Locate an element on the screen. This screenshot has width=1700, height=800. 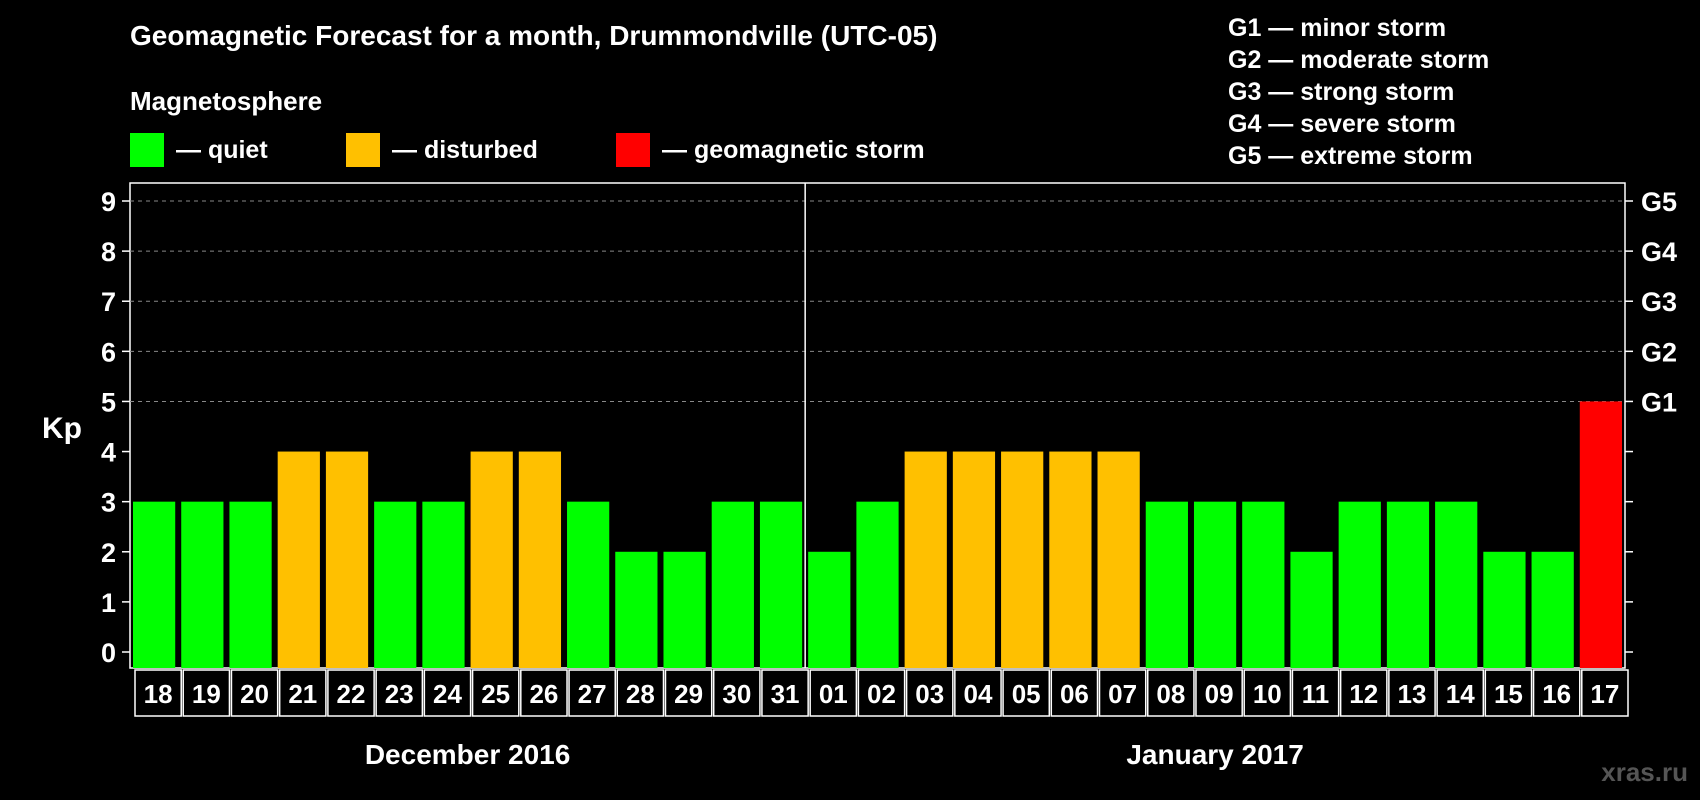
date-label-14: 14 is located at coordinates (1460, 694).